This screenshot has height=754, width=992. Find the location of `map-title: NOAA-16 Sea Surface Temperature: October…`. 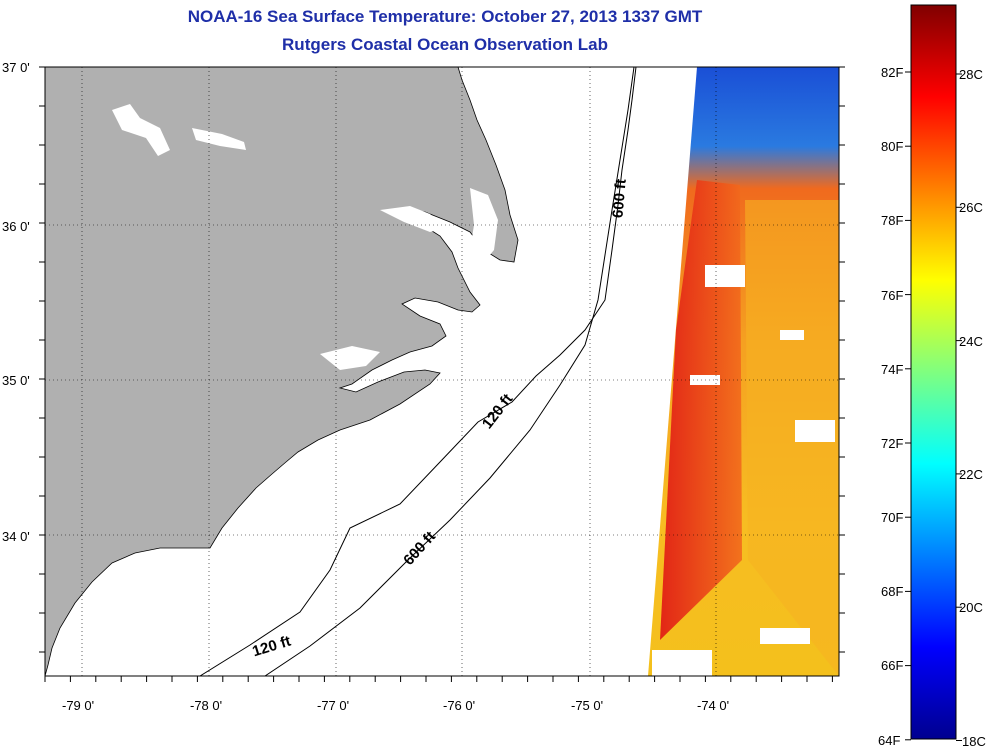

map-title: NOAA-16 Sea Surface Temperature: October… is located at coordinates (445, 16).